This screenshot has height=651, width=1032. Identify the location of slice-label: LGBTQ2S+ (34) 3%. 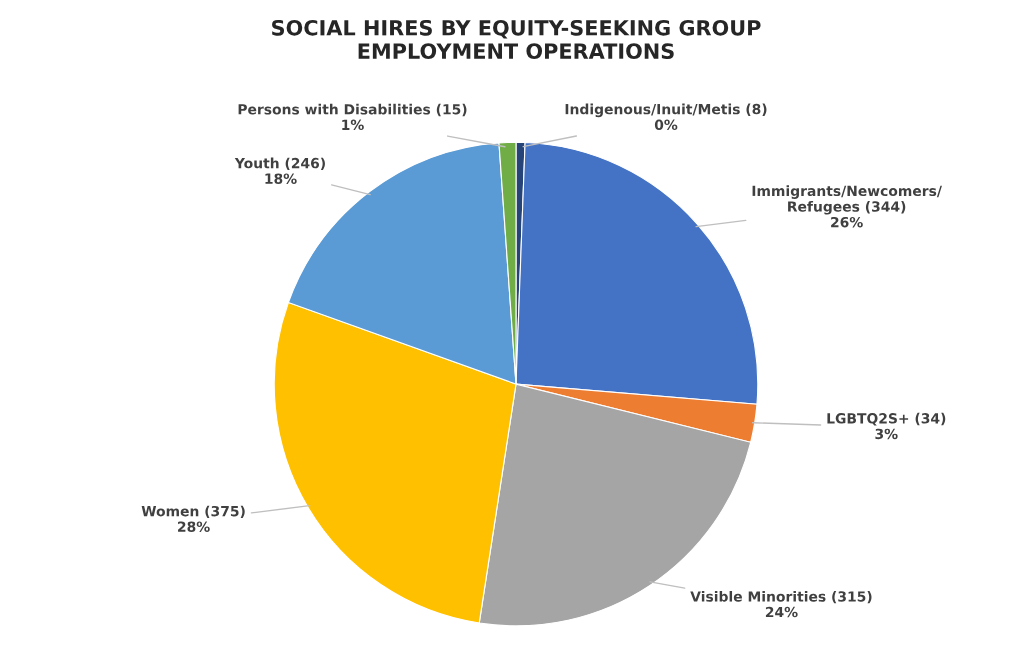
(886, 426).